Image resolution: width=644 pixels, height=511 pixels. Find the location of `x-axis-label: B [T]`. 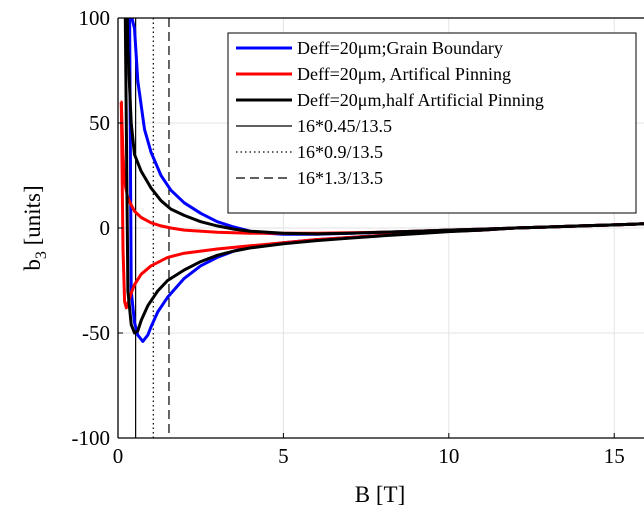

x-axis-label: B [T] is located at coordinates (380, 494).